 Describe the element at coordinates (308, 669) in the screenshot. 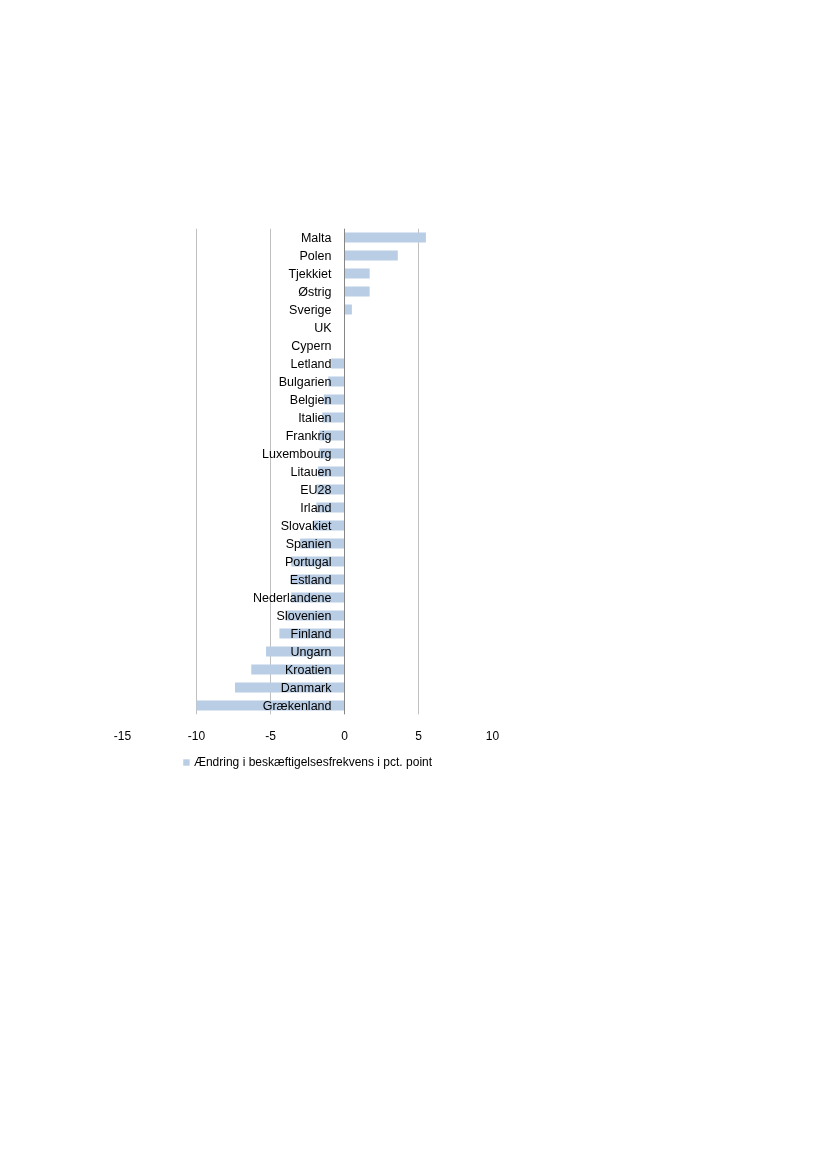

I see `y-tick-label: Kroatien` at that location.